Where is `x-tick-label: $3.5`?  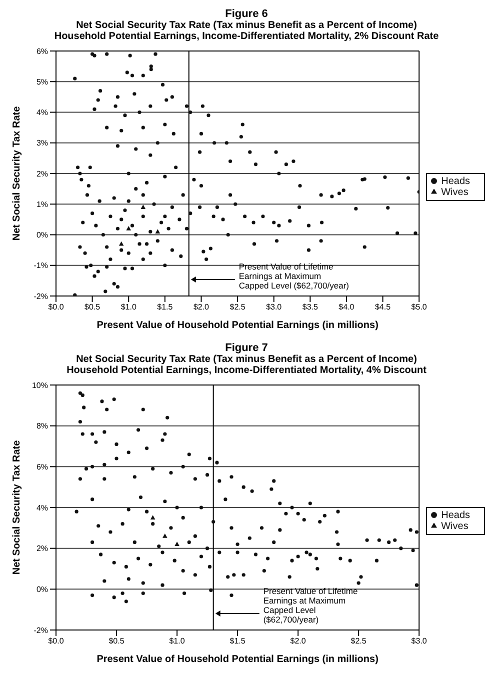
x-tick-label: $3.5 is located at coordinates (310, 307).